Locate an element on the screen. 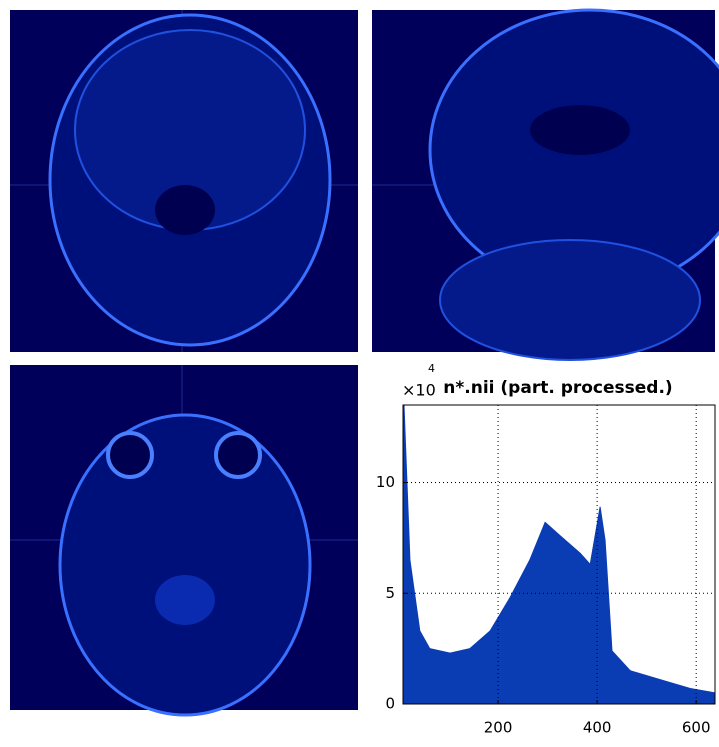  y-tick-label: 10 is located at coordinates (385, 482).